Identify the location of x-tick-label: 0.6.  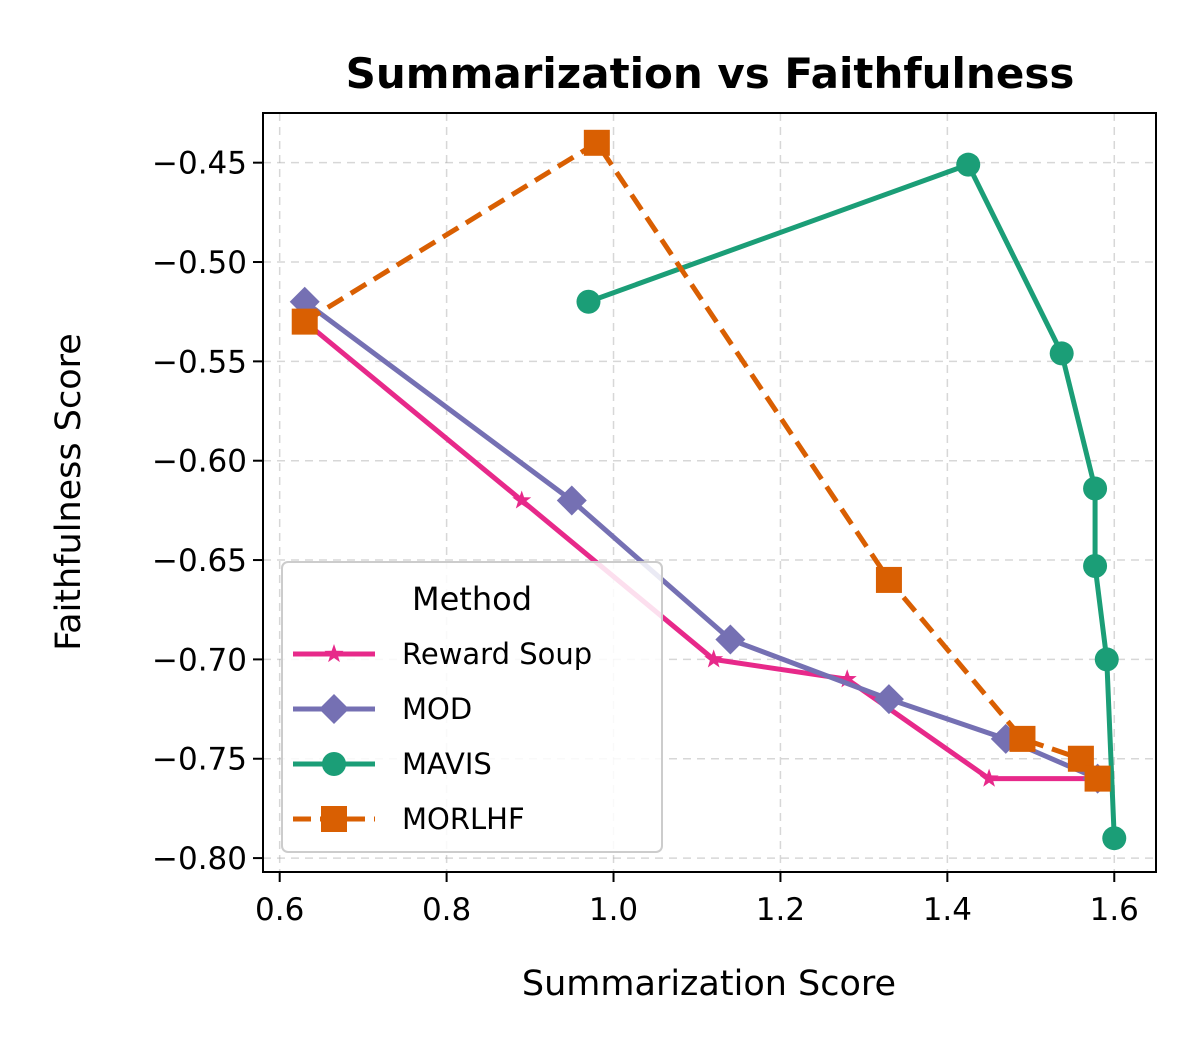
(279, 910).